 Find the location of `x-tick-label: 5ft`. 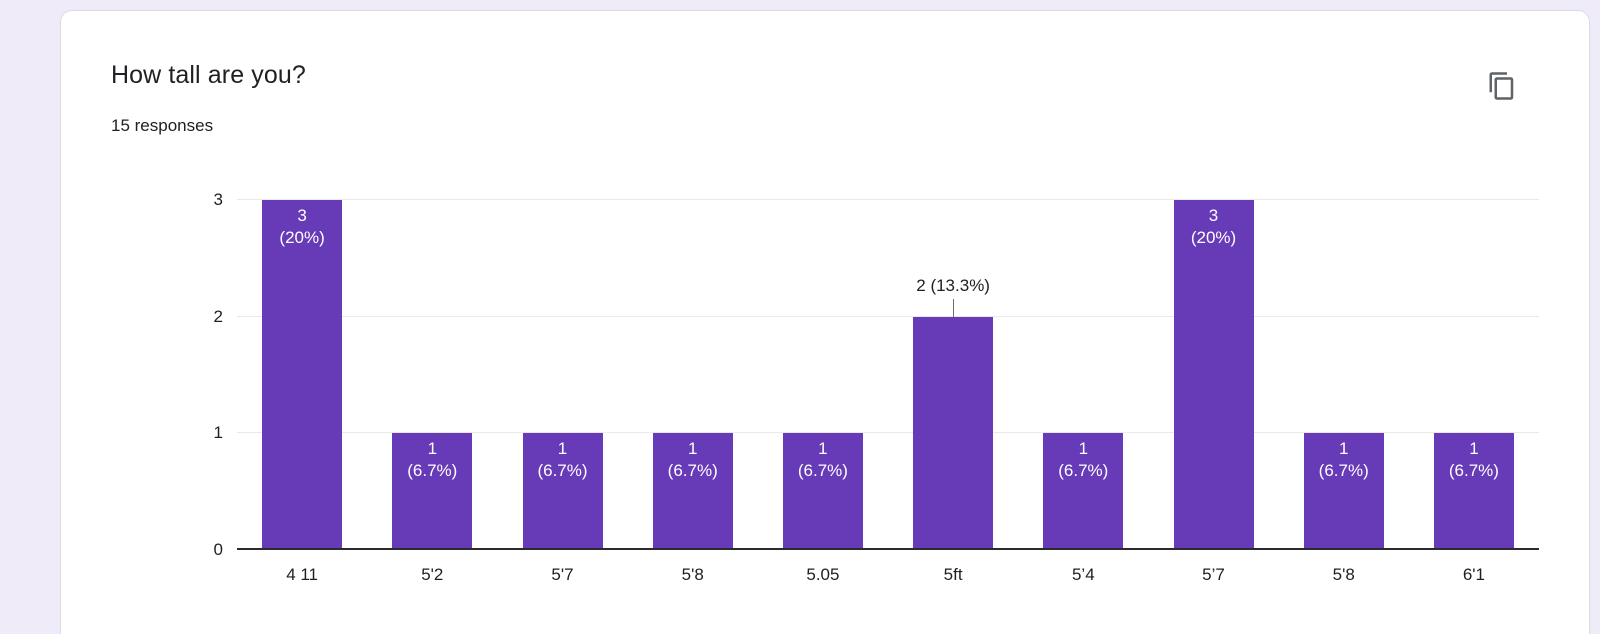

x-tick-label: 5ft is located at coordinates (953, 574).